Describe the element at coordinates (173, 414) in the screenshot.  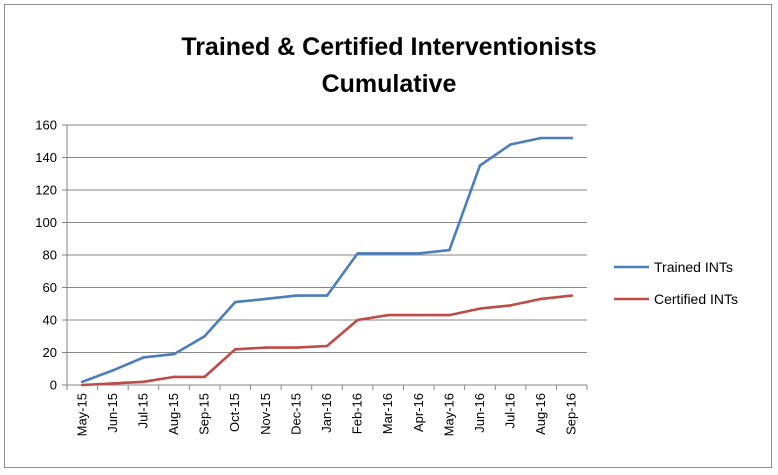
I see `x-tick-label: Aug-15` at that location.